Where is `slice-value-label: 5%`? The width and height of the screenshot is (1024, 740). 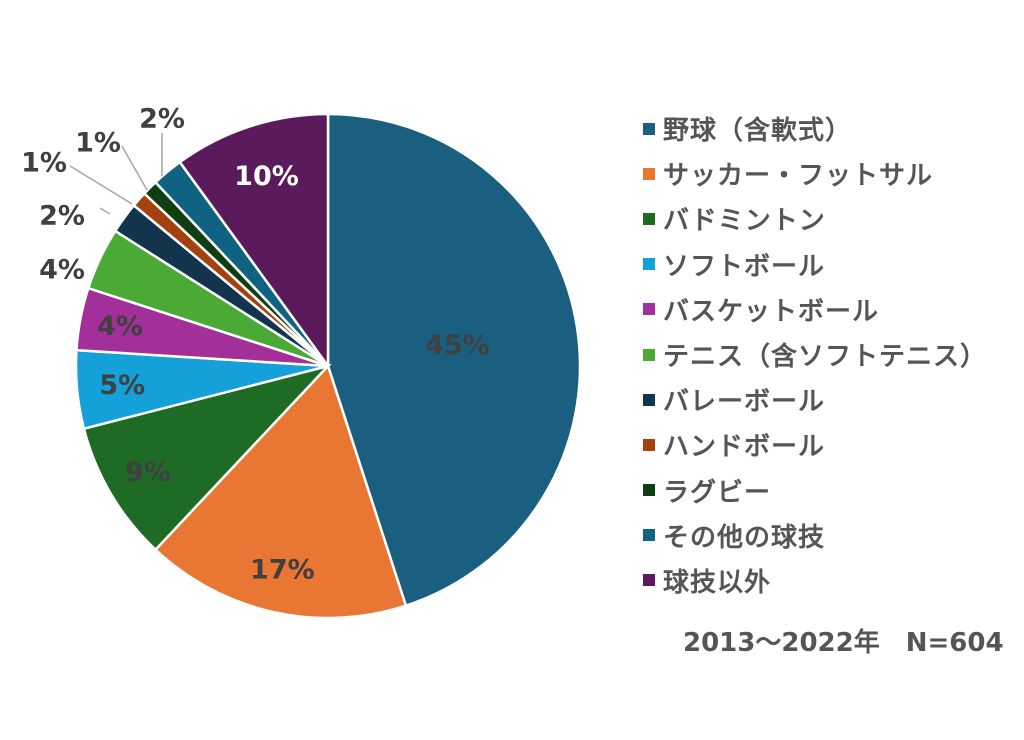
slice-value-label: 5% is located at coordinates (122, 385).